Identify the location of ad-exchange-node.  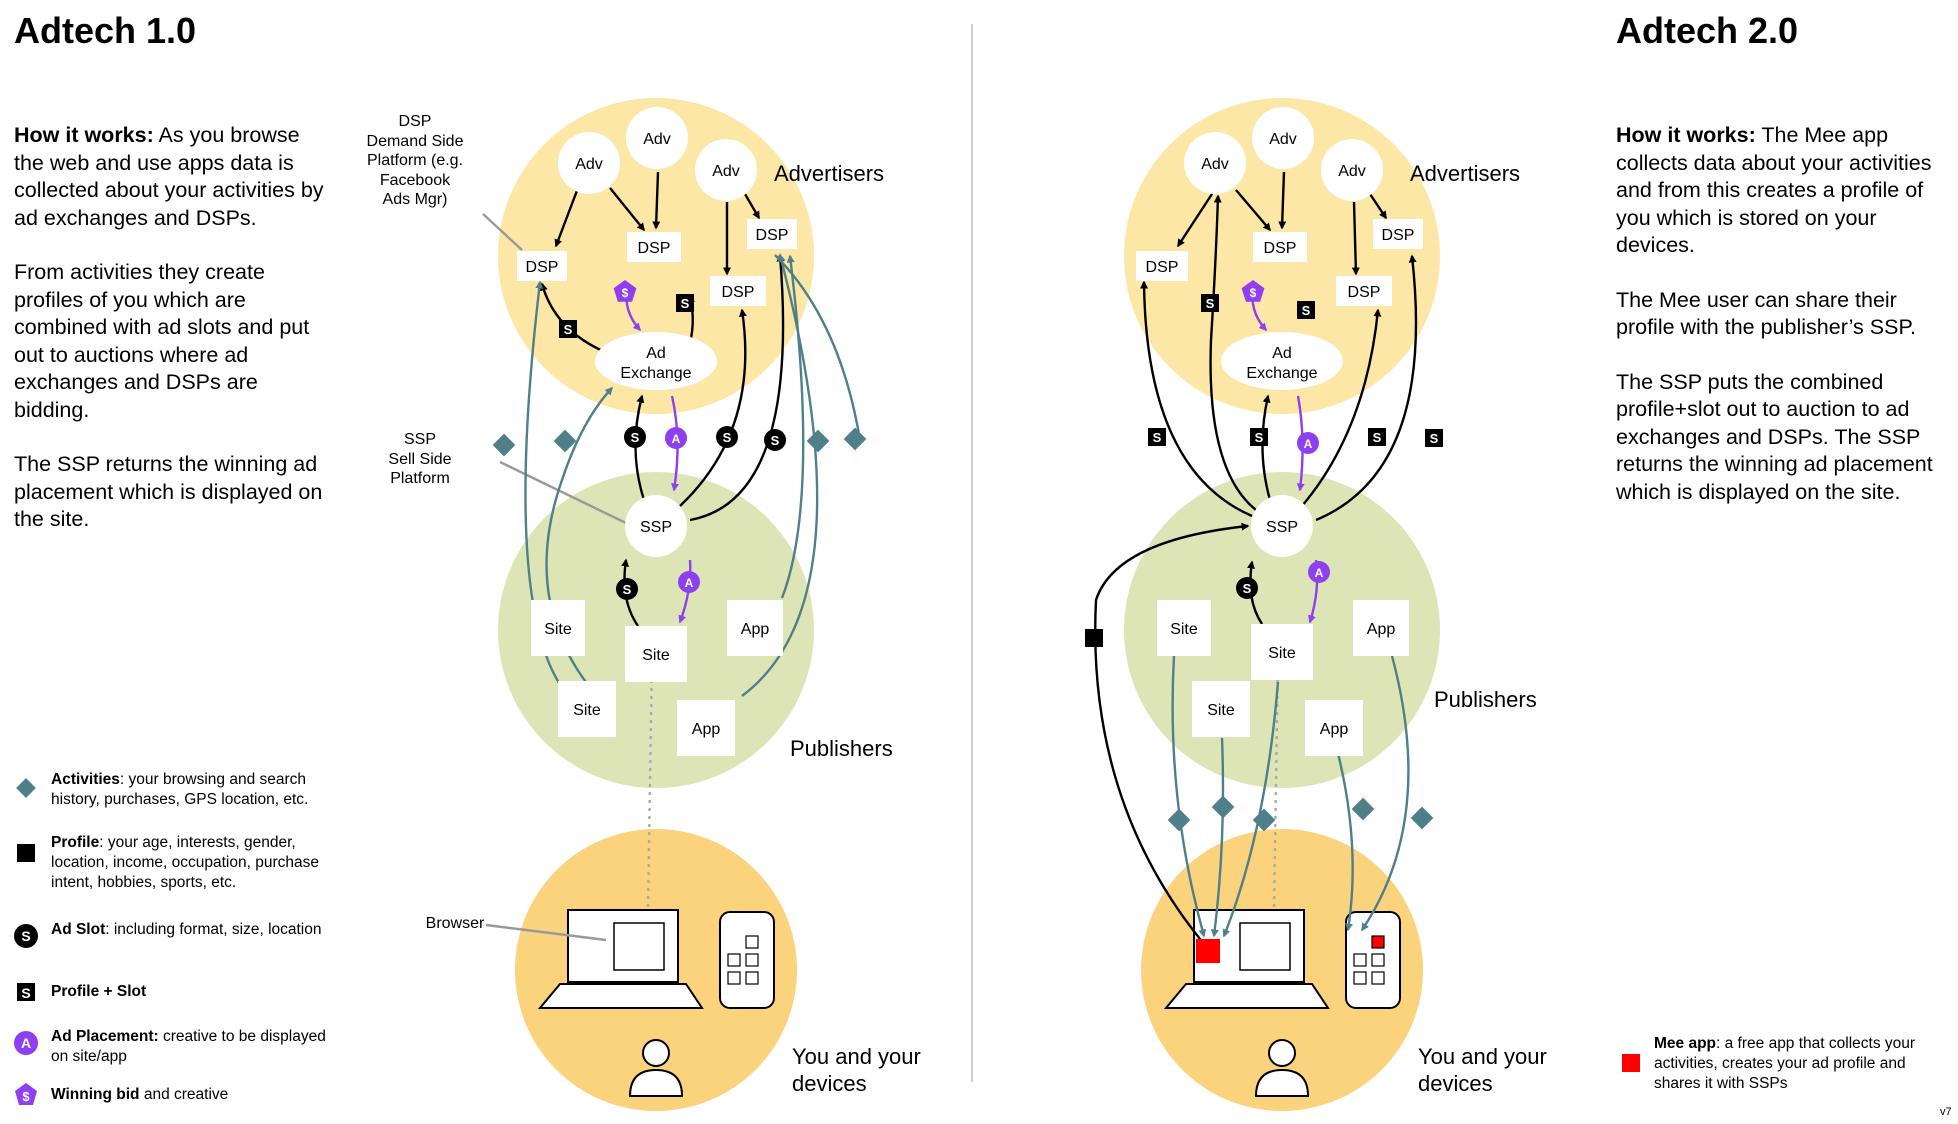
(1282, 361).